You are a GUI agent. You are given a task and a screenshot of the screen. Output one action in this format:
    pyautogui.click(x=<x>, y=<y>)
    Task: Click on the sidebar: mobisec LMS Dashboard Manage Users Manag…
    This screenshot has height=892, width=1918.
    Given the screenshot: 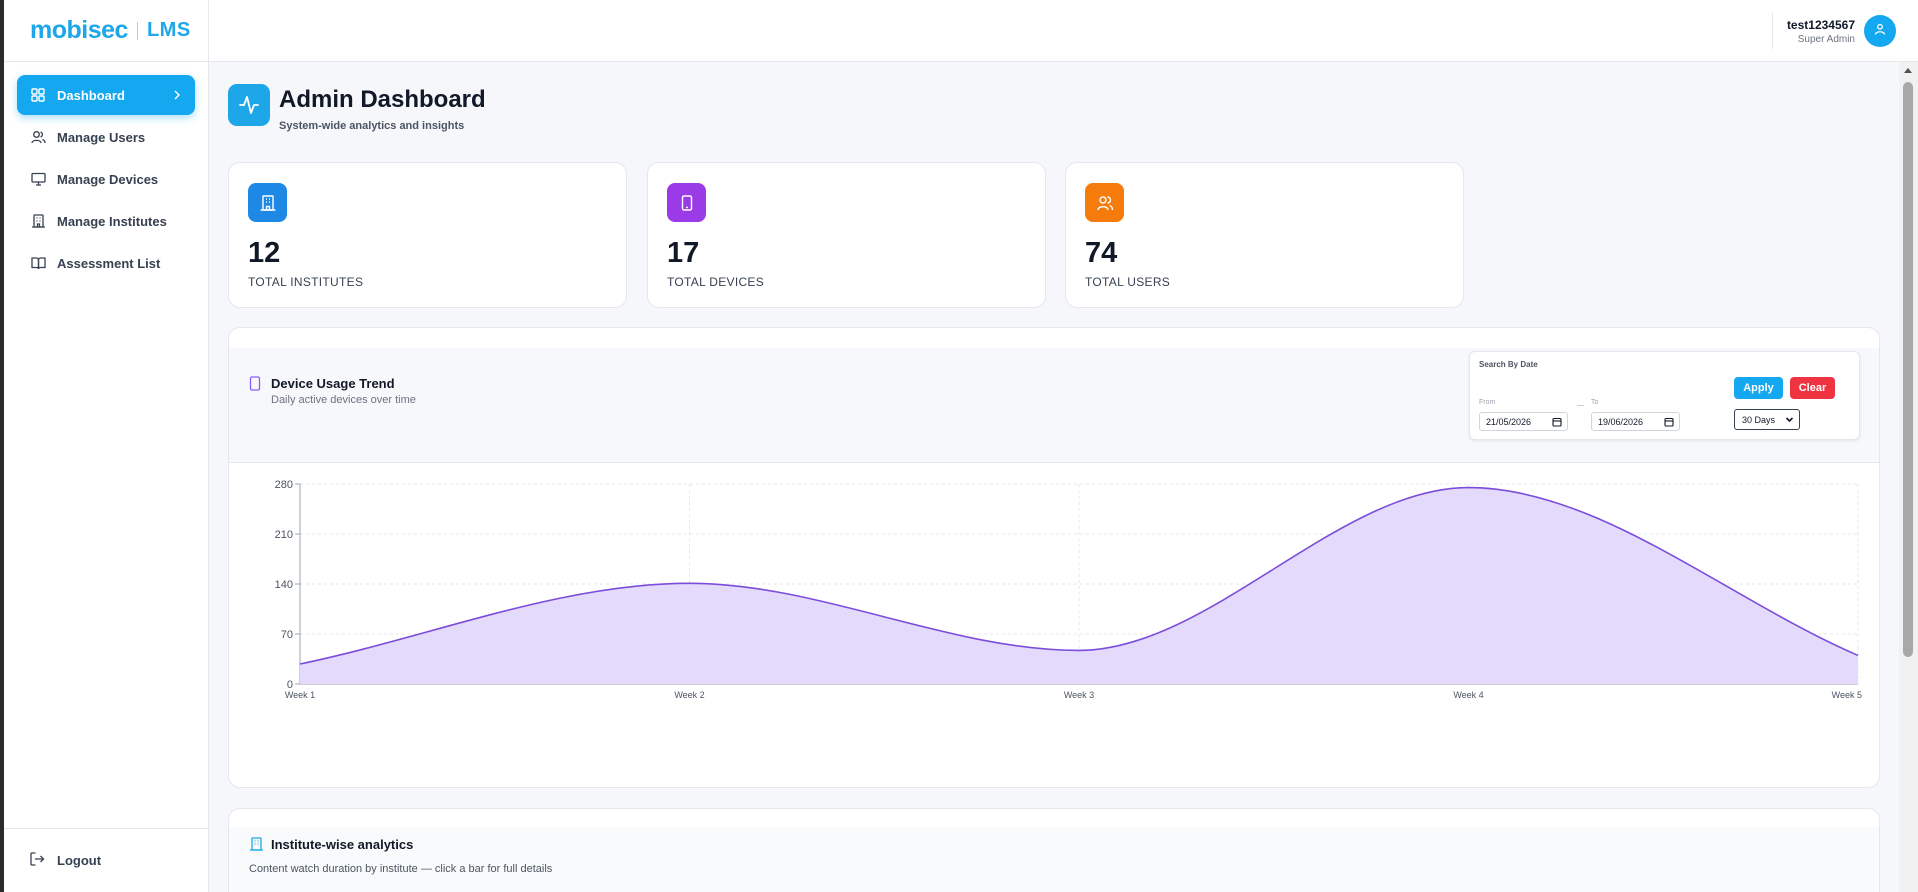 What is the action you would take?
    pyautogui.click(x=106, y=446)
    